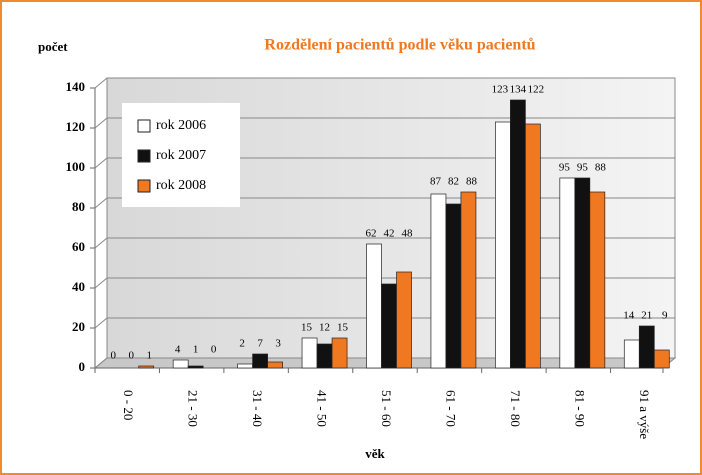 This screenshot has width=702, height=475. Describe the element at coordinates (76, 166) in the screenshot. I see `y-tick-label: 100` at that location.